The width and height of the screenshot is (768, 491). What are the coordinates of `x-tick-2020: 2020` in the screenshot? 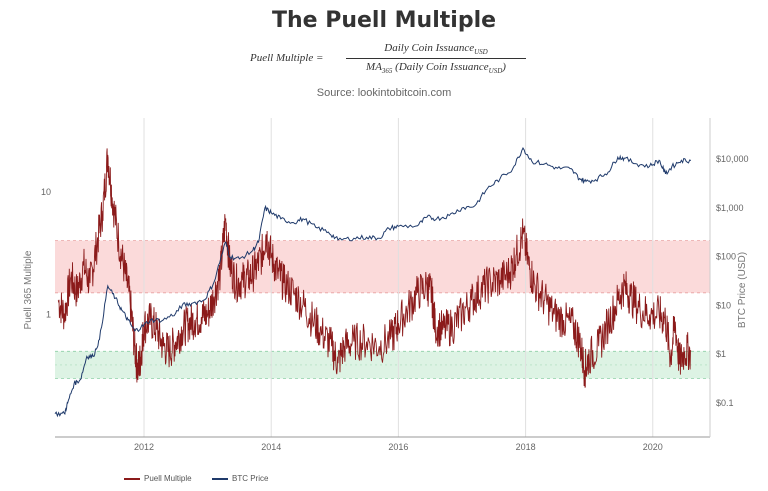 It's located at (653, 447).